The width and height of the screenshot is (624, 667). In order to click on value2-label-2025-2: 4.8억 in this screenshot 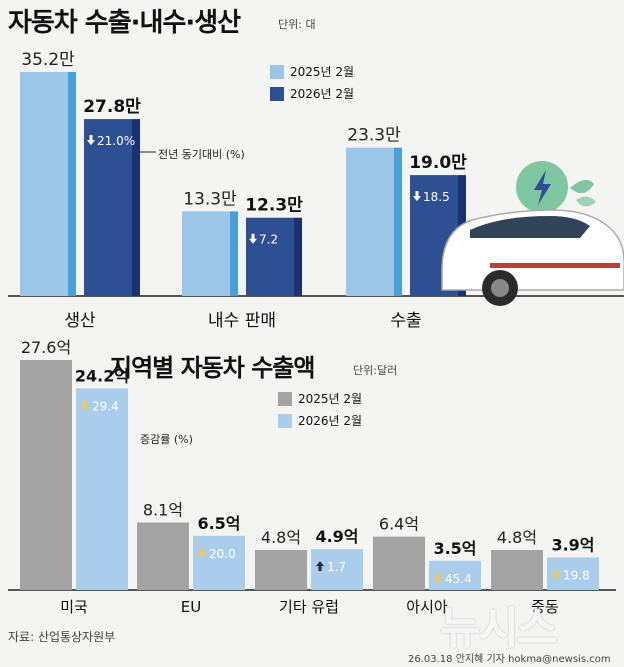, I will do `click(281, 537)`.